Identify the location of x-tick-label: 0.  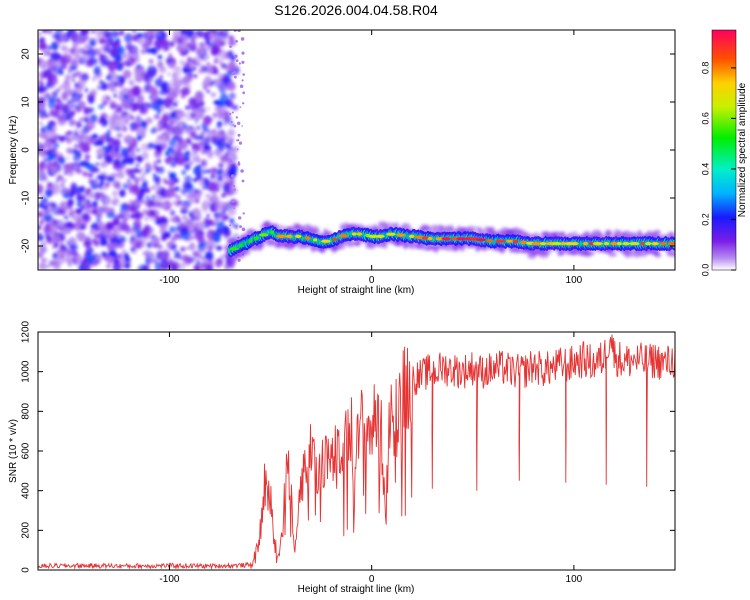
(372, 280).